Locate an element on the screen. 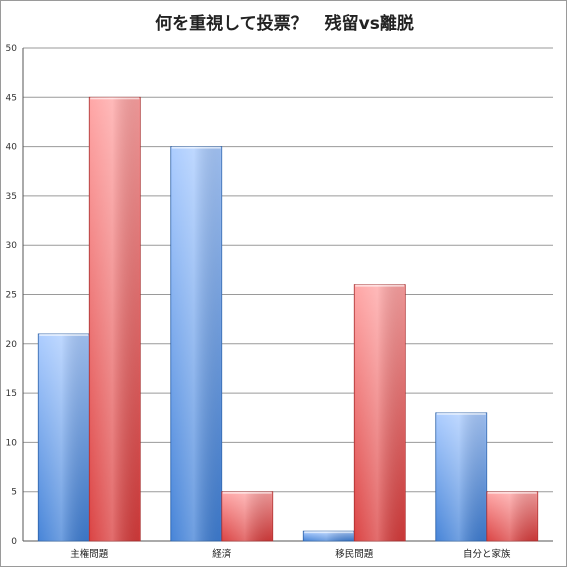 The width and height of the screenshot is (567, 567). y-tick-label: 0 is located at coordinates (14, 542).